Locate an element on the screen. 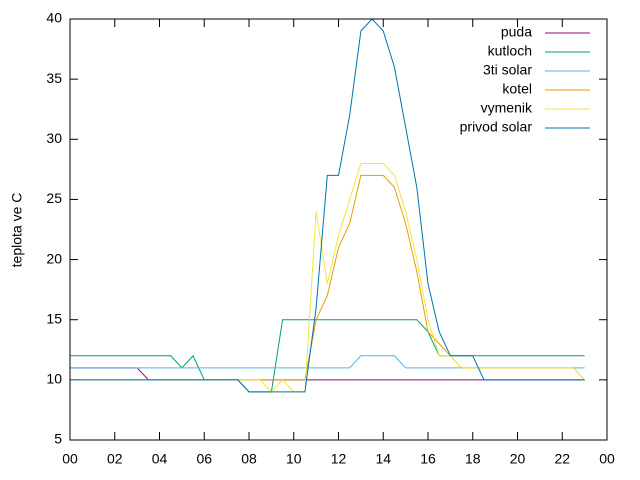 Image resolution: width=640 pixels, height=480 pixels. x-tick-label: 18 is located at coordinates (473, 459).